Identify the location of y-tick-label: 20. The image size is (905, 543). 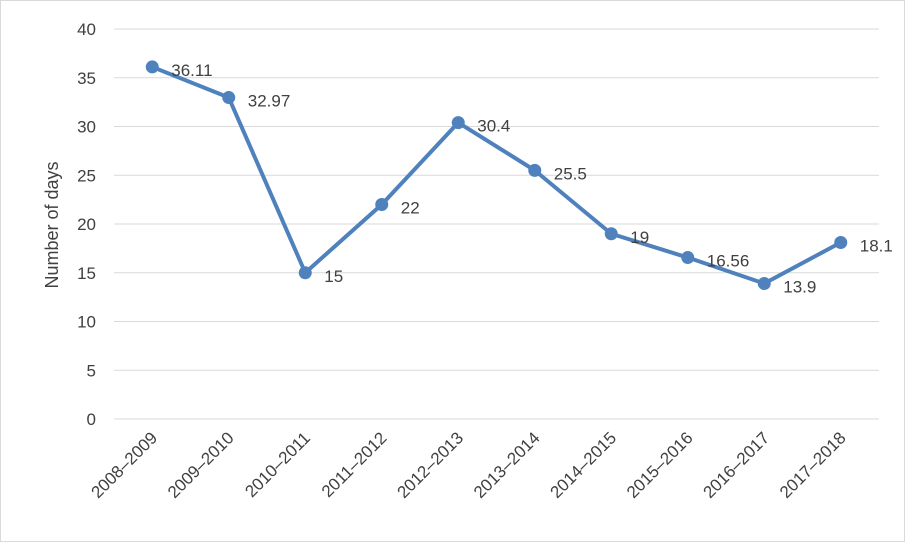
(86, 224).